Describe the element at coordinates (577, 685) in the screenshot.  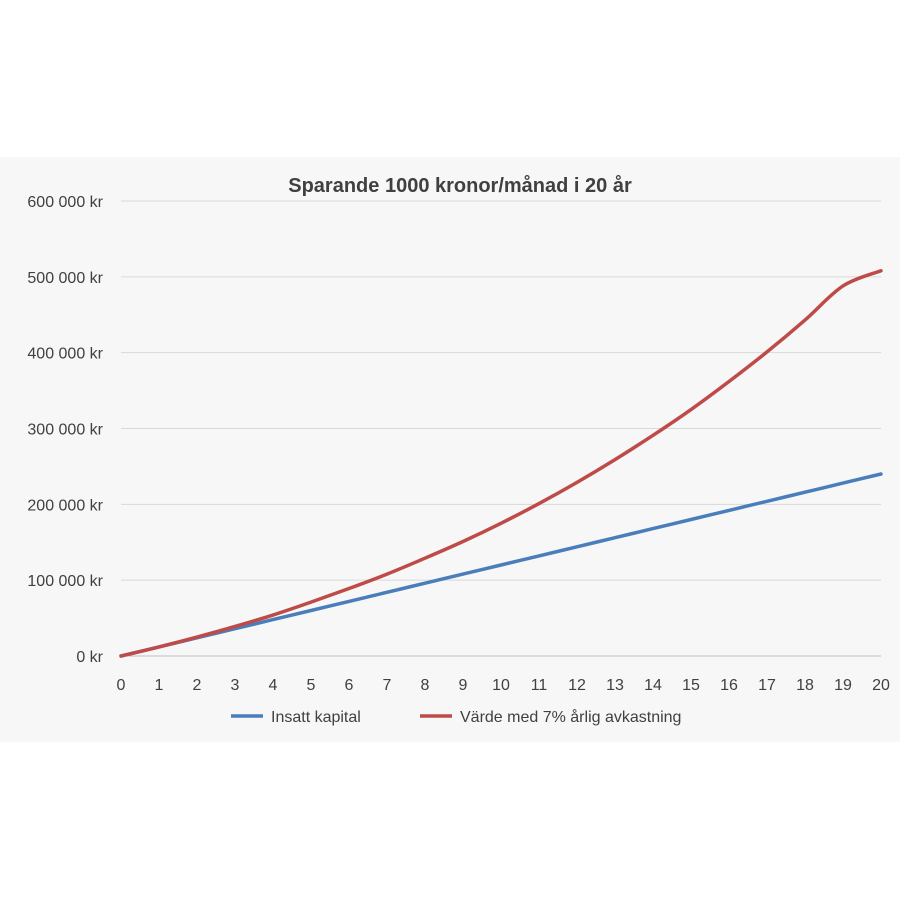
I see `x-tick-label: 12` at that location.